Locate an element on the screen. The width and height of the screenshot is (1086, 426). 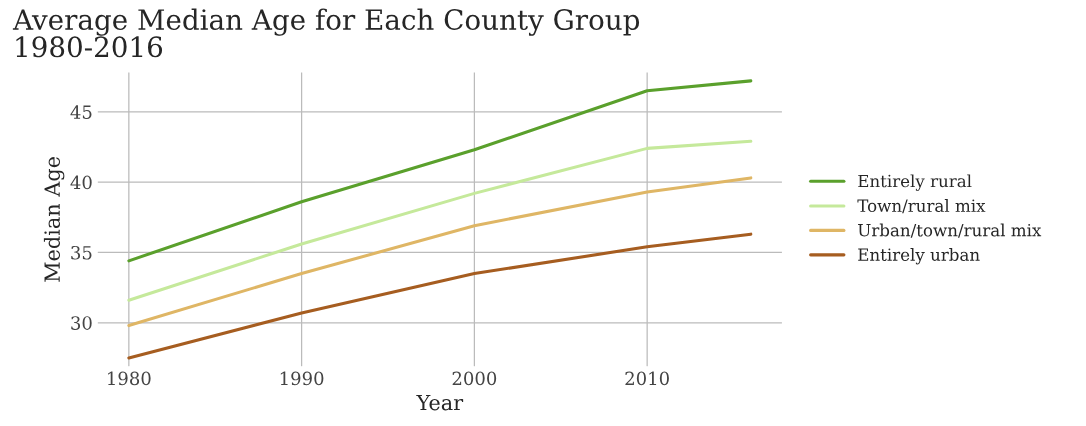
y-tick-label: 40 is located at coordinates (81, 182).